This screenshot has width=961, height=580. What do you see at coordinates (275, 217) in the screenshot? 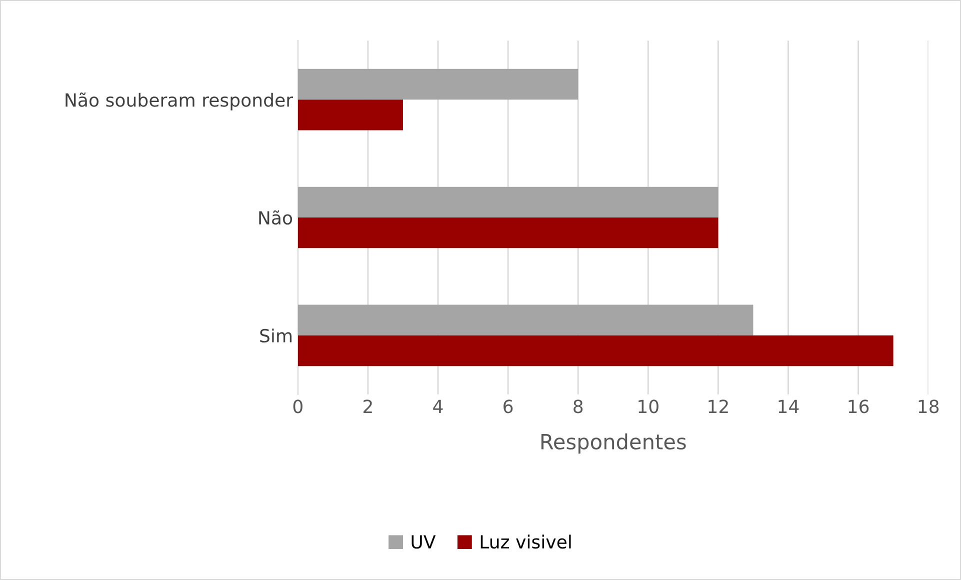
I see `y-tick-label: Não` at bounding box center [275, 217].